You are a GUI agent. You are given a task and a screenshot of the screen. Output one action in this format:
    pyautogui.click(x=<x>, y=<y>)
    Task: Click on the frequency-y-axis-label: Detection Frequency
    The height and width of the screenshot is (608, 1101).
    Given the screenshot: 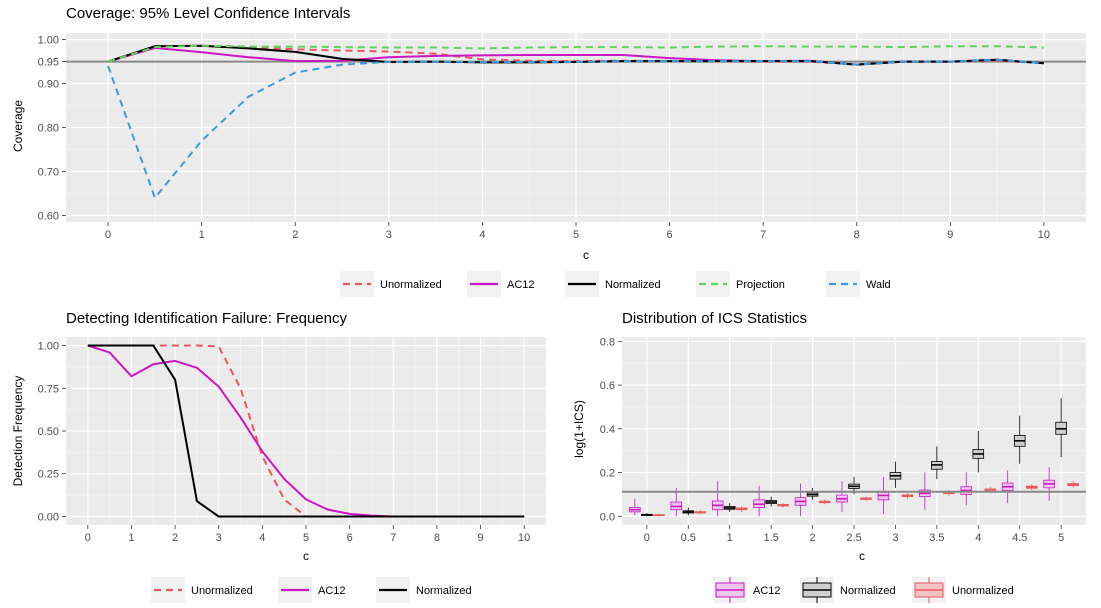 What is the action you would take?
    pyautogui.click(x=18, y=431)
    